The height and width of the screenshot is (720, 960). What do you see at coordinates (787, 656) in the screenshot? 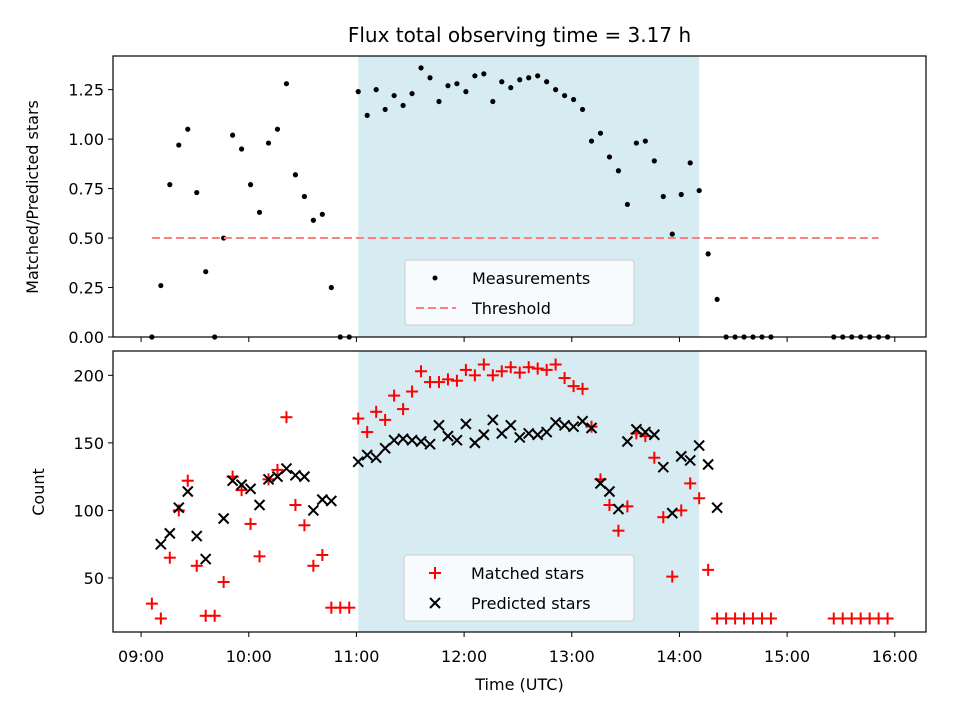
I see `x-tick-label: 15:00` at bounding box center [787, 656].